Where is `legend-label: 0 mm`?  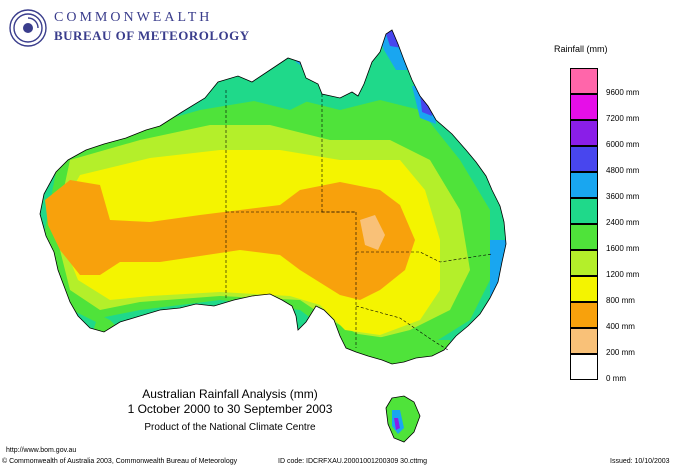 legend-label: 0 mm is located at coordinates (616, 378).